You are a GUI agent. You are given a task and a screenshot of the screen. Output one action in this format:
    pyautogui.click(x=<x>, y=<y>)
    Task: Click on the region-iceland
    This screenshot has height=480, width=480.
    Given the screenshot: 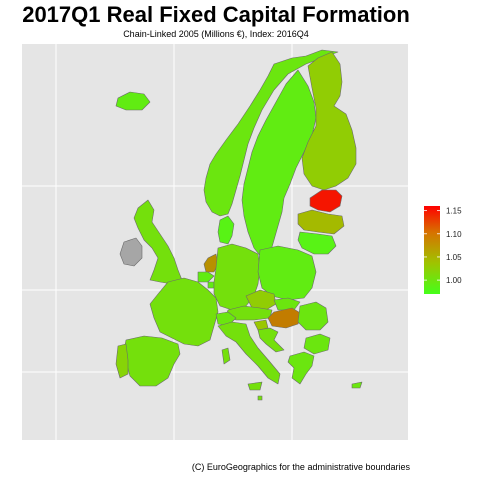 What is the action you would take?
    pyautogui.click(x=133, y=101)
    